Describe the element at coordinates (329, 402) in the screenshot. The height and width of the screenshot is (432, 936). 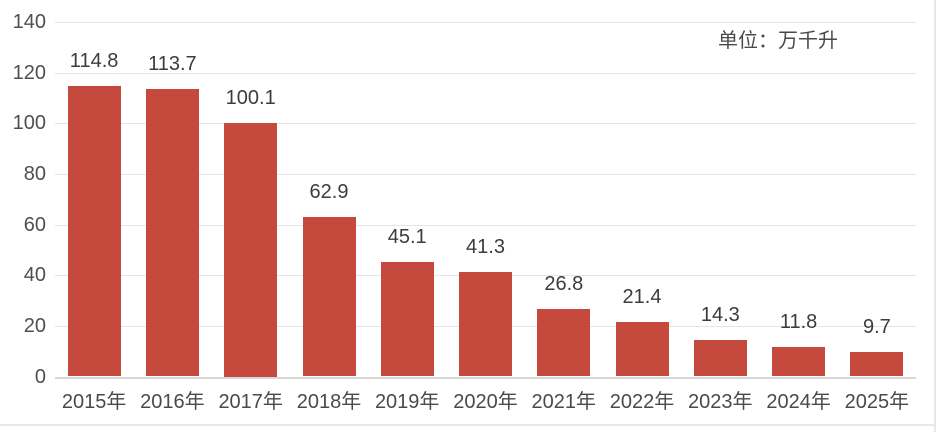
I see `x-axis-category-label: 2018年` at that location.